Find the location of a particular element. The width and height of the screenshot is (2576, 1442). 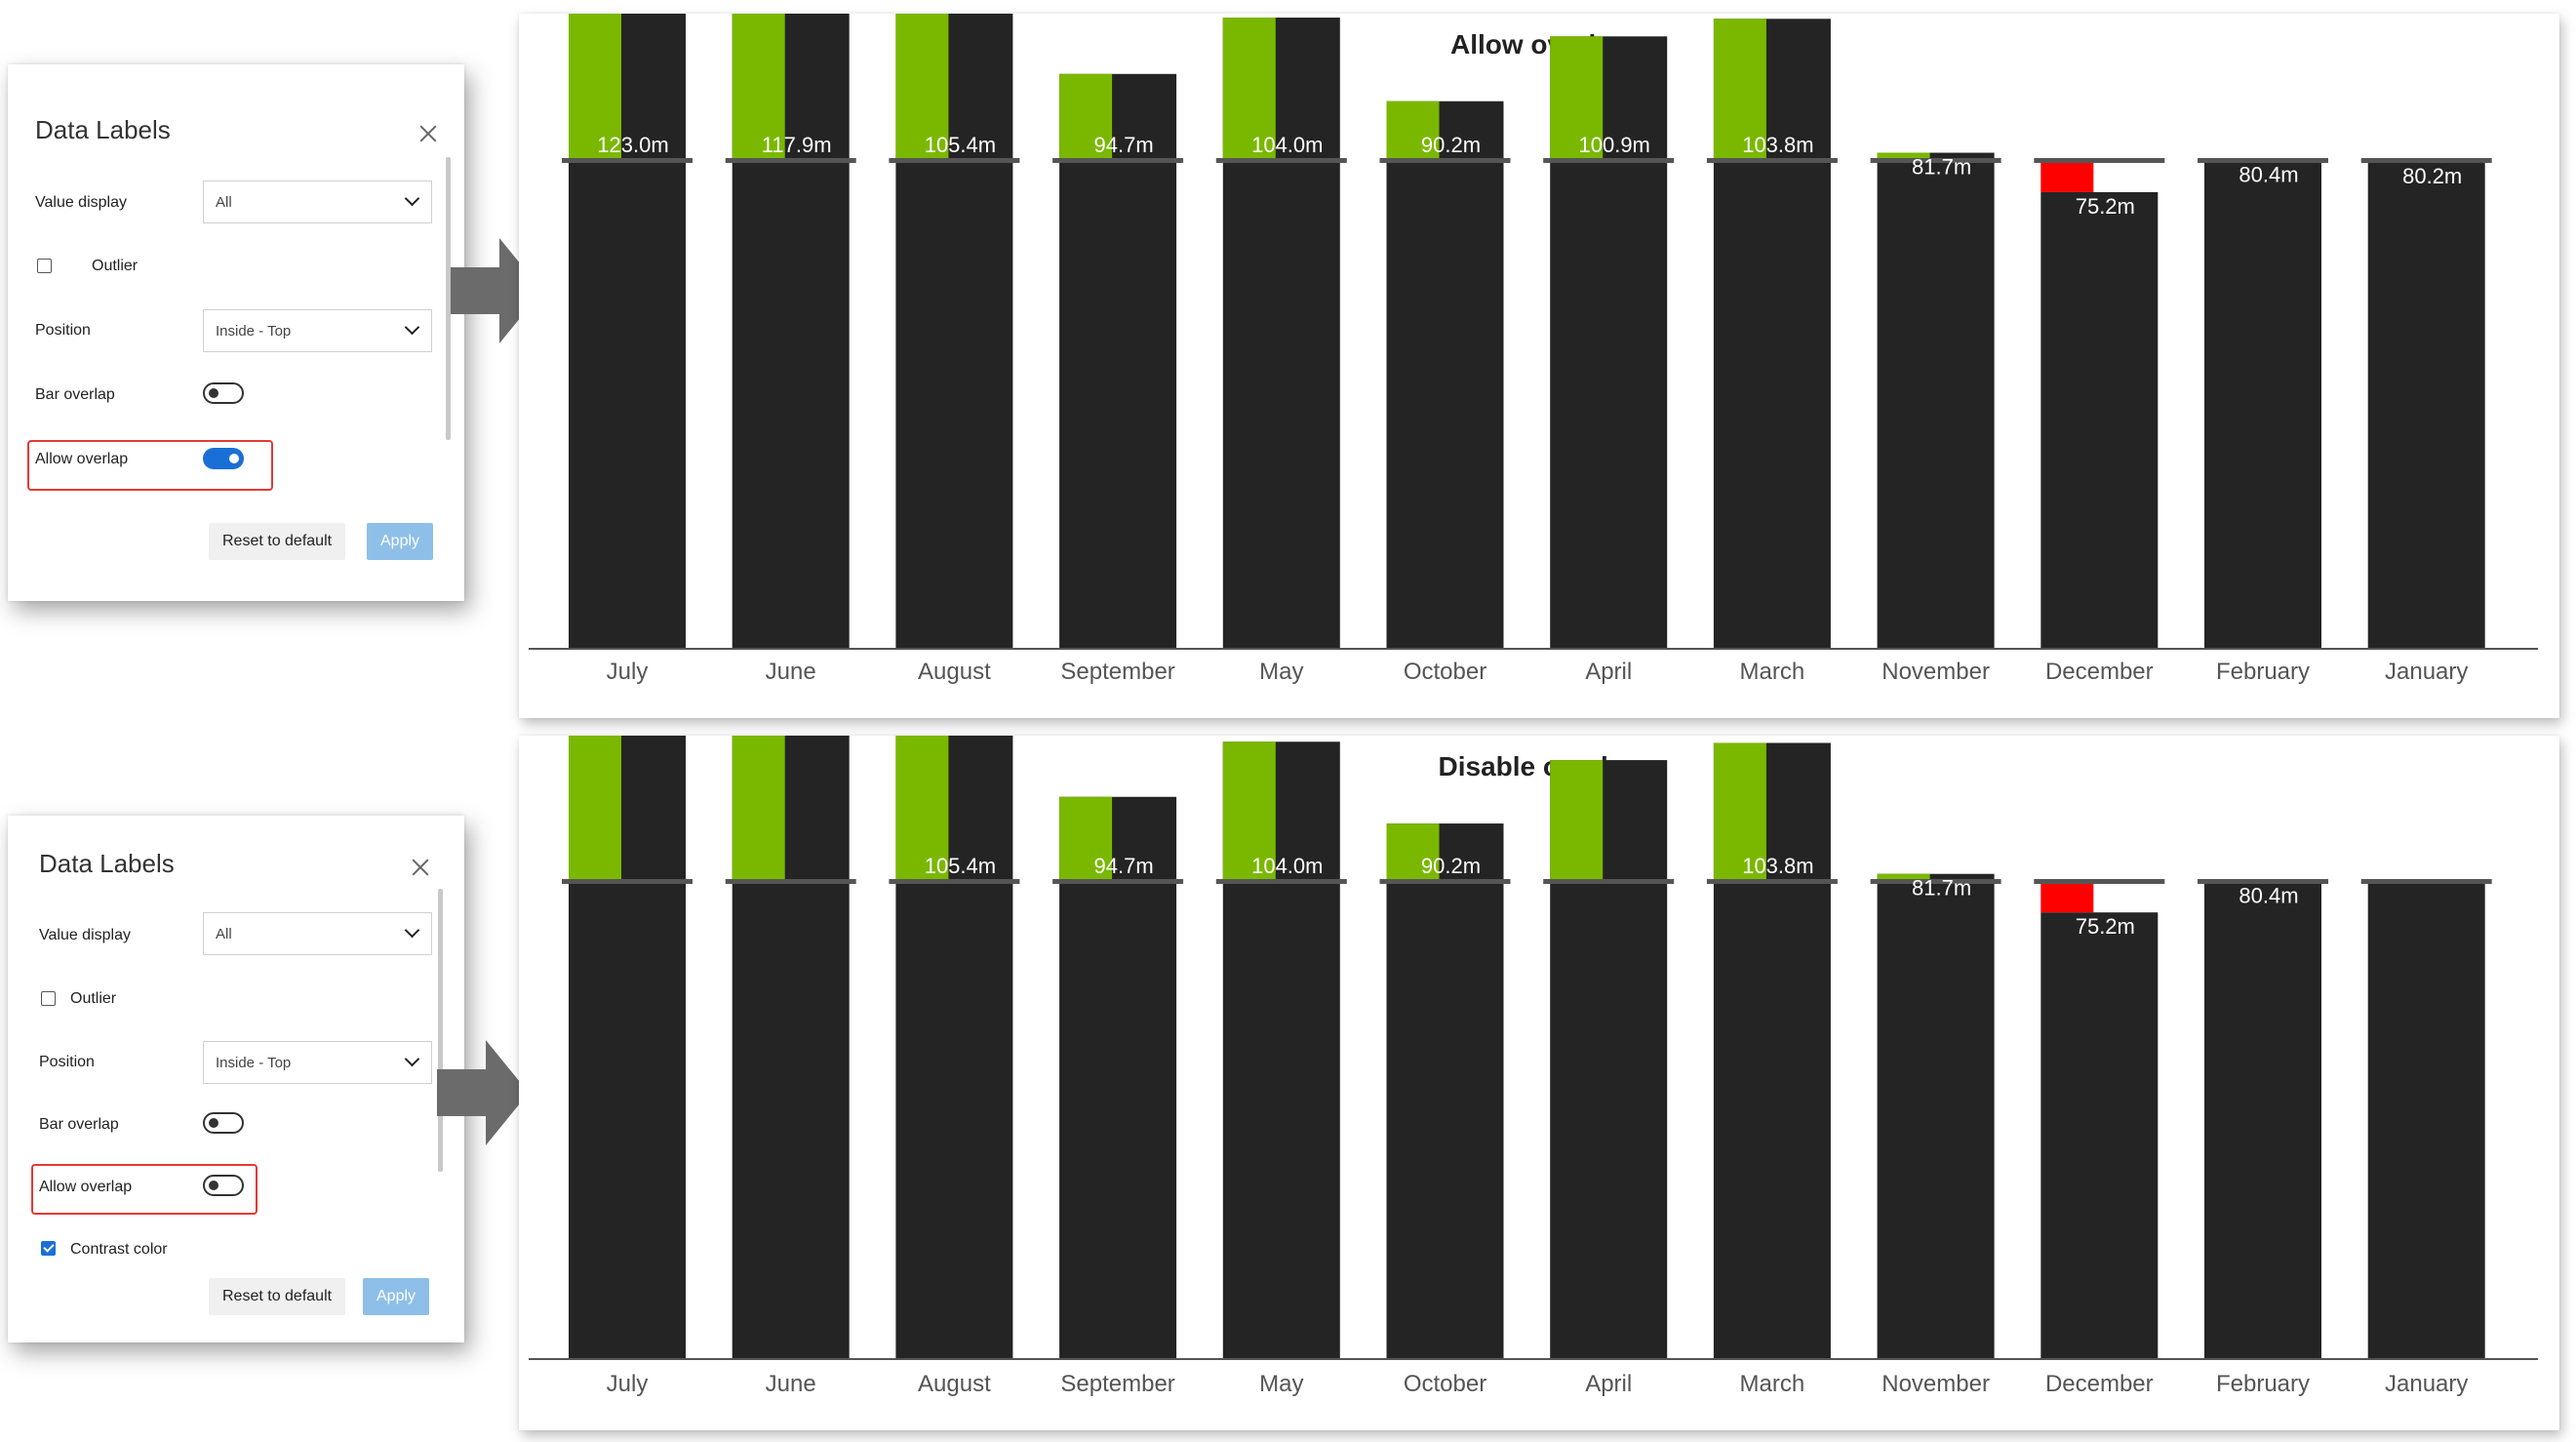

category-label-april: April is located at coordinates (1608, 672).